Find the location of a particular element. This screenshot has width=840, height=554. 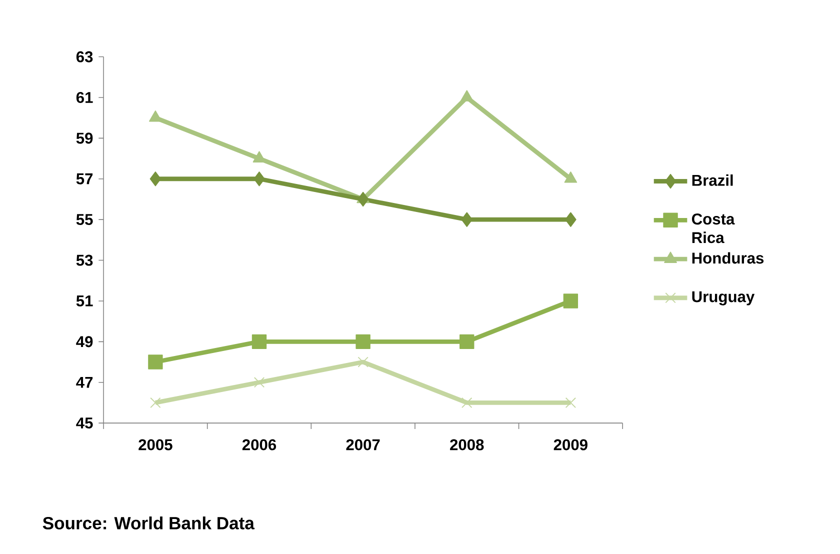

legend-label: Costa Rica is located at coordinates (713, 228).